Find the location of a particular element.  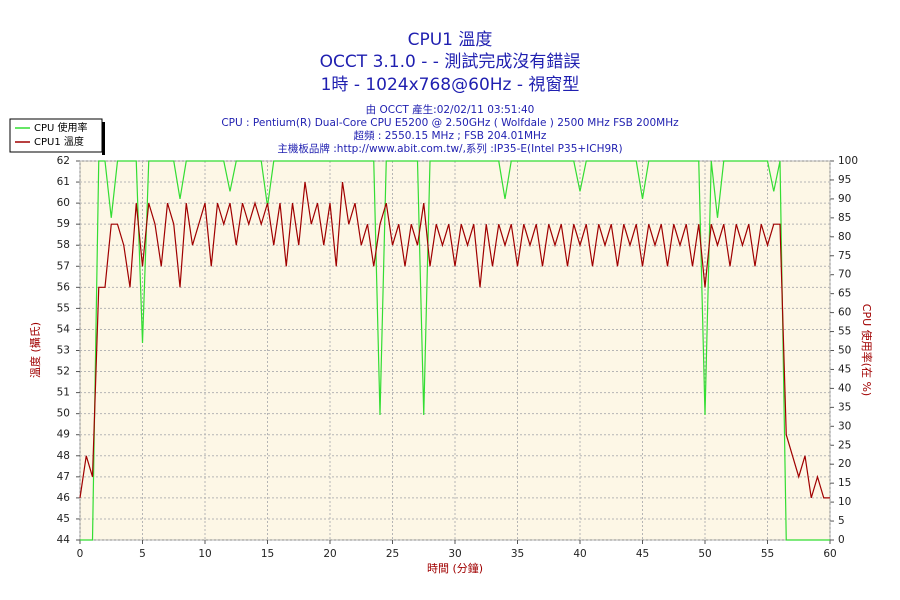

y-tick-label: 58 is located at coordinates (63, 245).